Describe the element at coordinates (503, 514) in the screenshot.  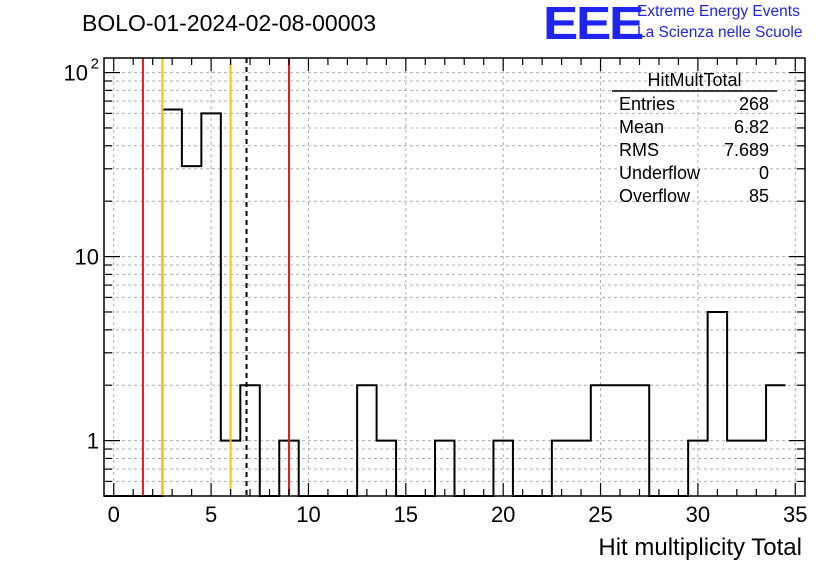
I see `x-tick-label: 20` at that location.